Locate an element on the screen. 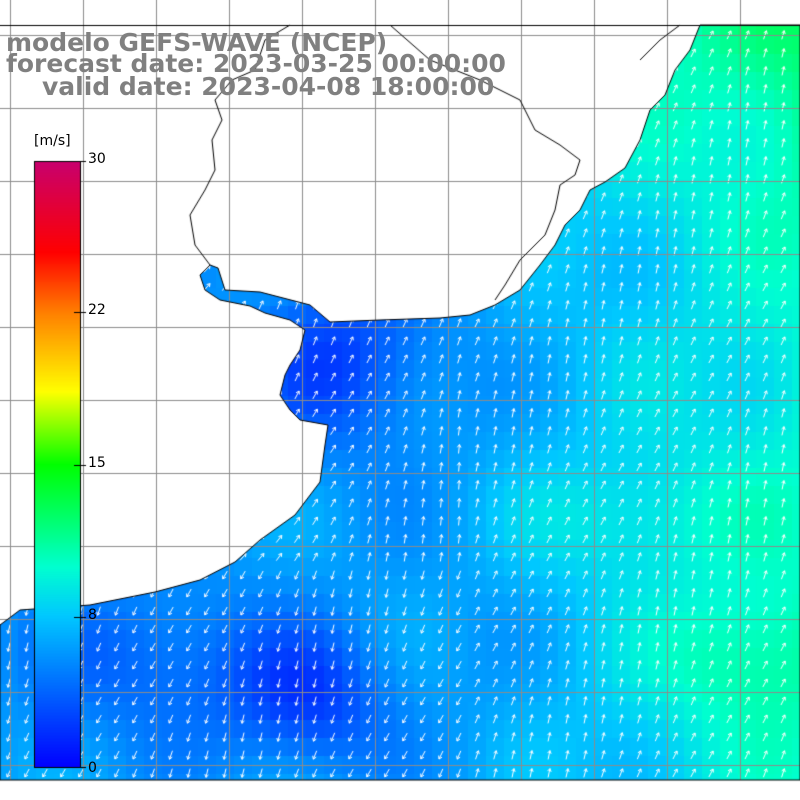 The width and height of the screenshot is (800, 800). colorbar-tick-15: 15 is located at coordinates (97, 463).